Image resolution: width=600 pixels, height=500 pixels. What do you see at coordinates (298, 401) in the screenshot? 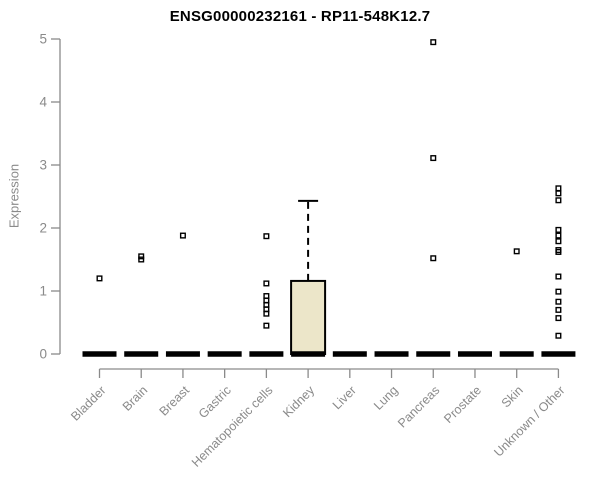
I see `x-tick-label: Kidney` at bounding box center [298, 401].